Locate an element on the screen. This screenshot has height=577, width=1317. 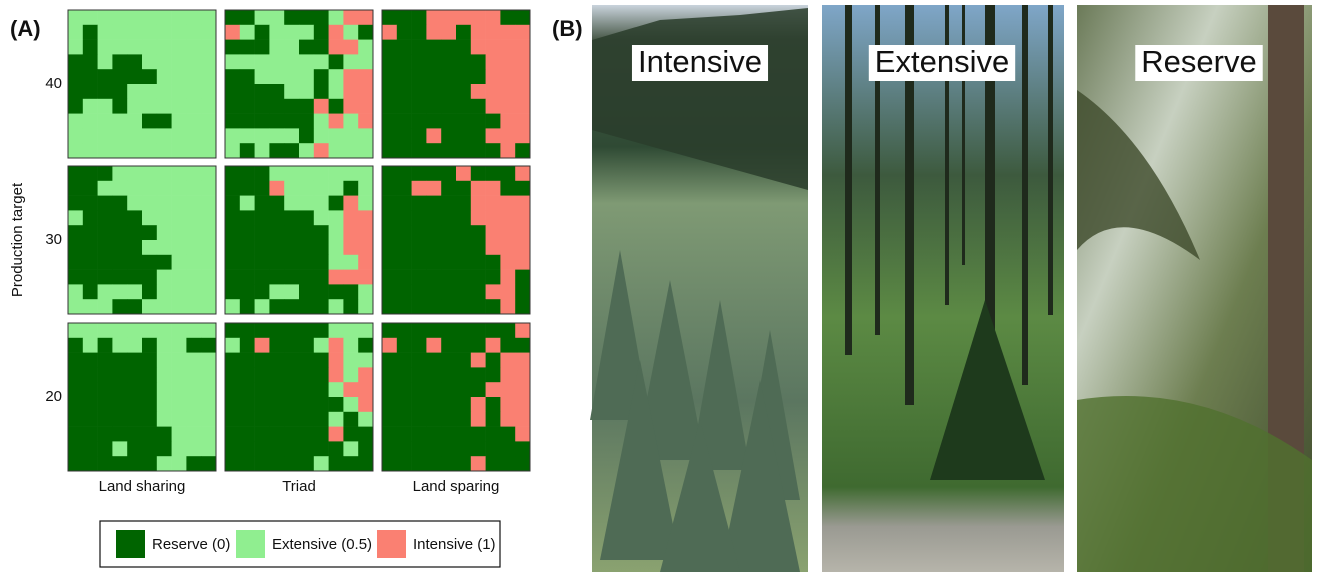
moss is located at coordinates (1138, 175).